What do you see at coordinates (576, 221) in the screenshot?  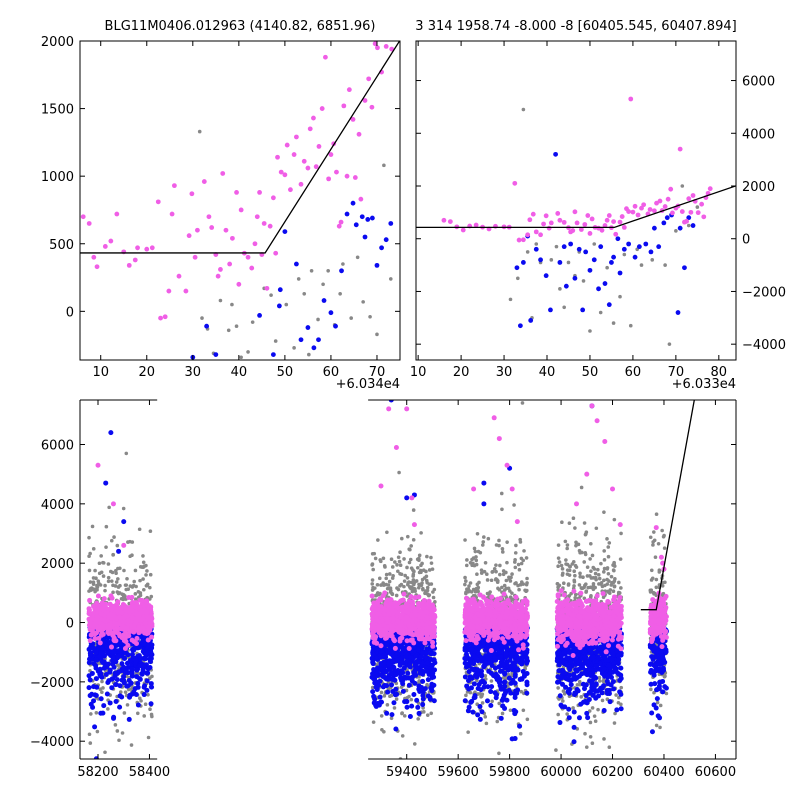 I see `zoom-right-plot-area` at bounding box center [576, 221].